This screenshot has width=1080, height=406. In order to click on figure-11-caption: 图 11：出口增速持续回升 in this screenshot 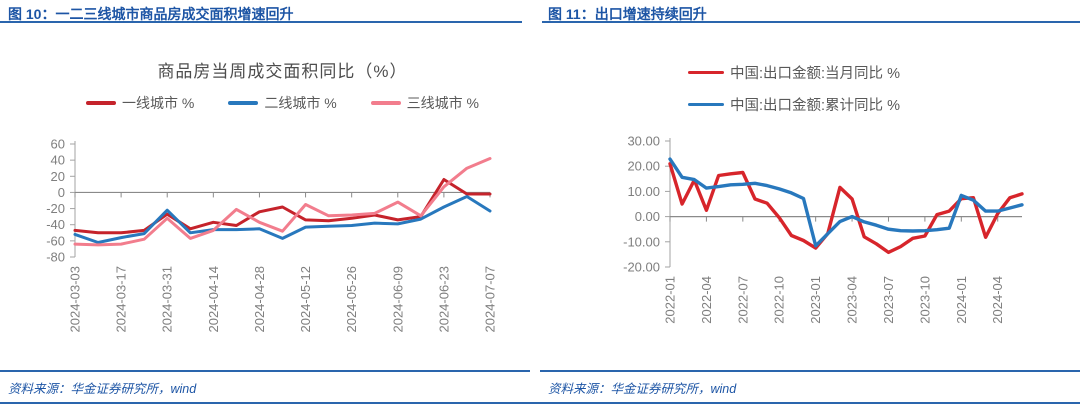, I will do `click(627, 14)`.